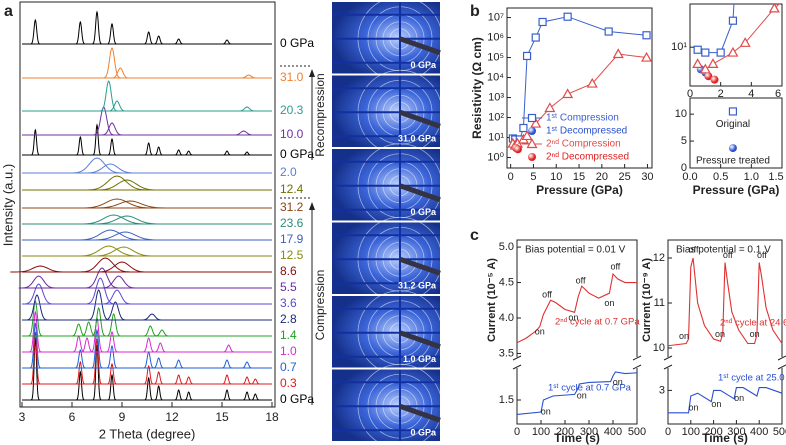 This screenshot has height=445, width=786. Describe the element at coordinates (582, 118) in the screenshot. I see `legend-label: 1ˢᵗ Compression` at that location.